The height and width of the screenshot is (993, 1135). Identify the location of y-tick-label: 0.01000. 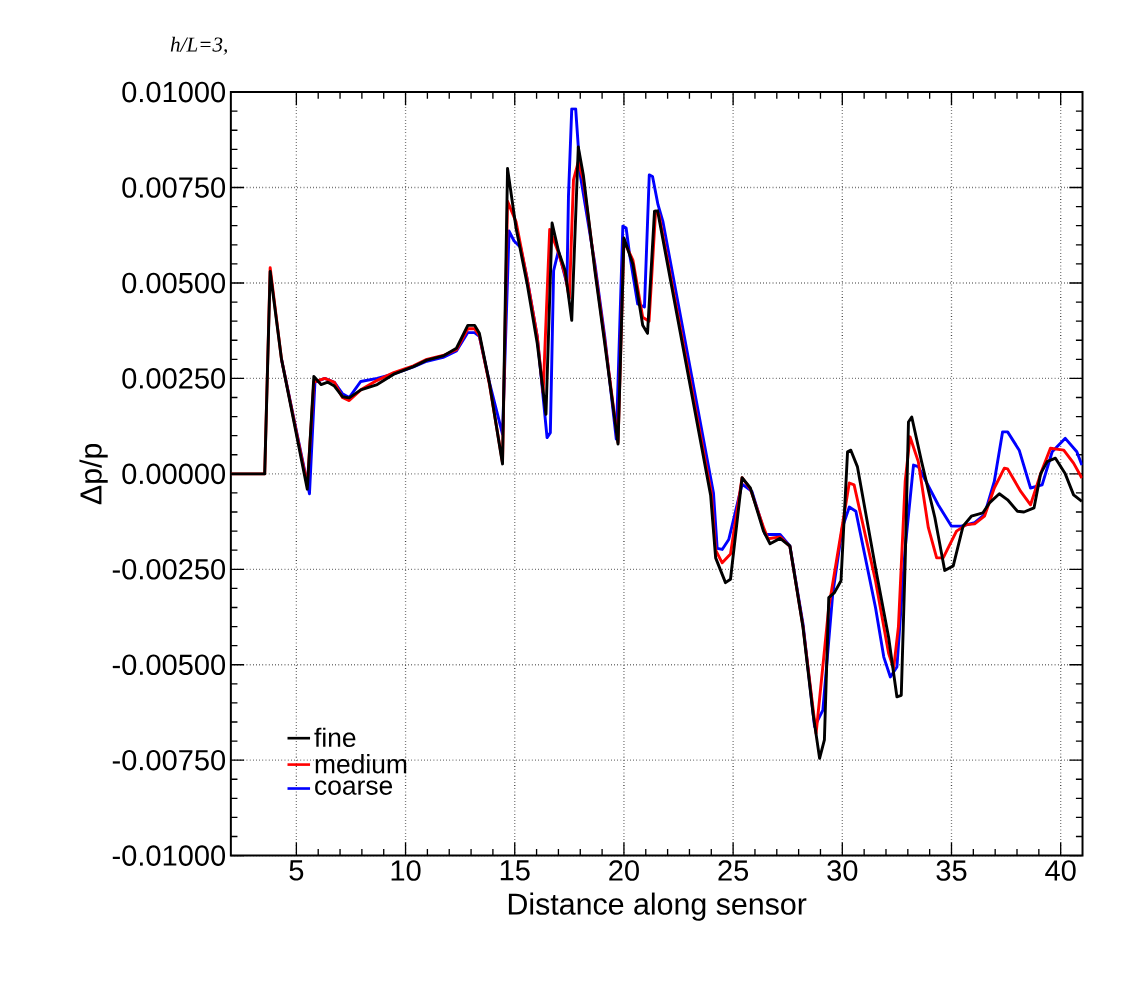
(174, 92).